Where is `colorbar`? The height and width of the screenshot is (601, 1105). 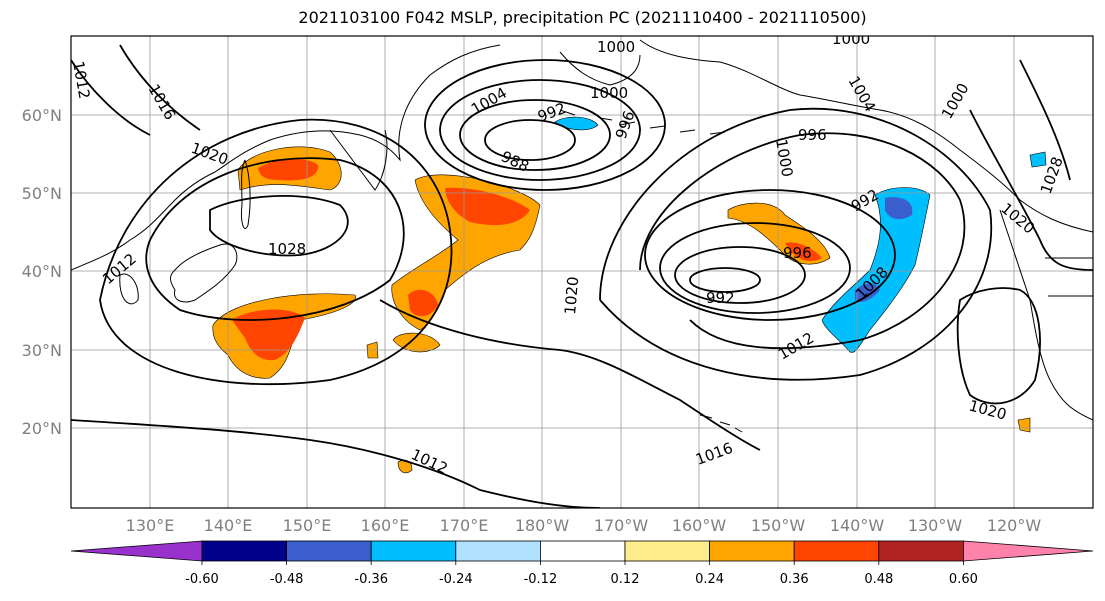
colorbar is located at coordinates (582, 551).